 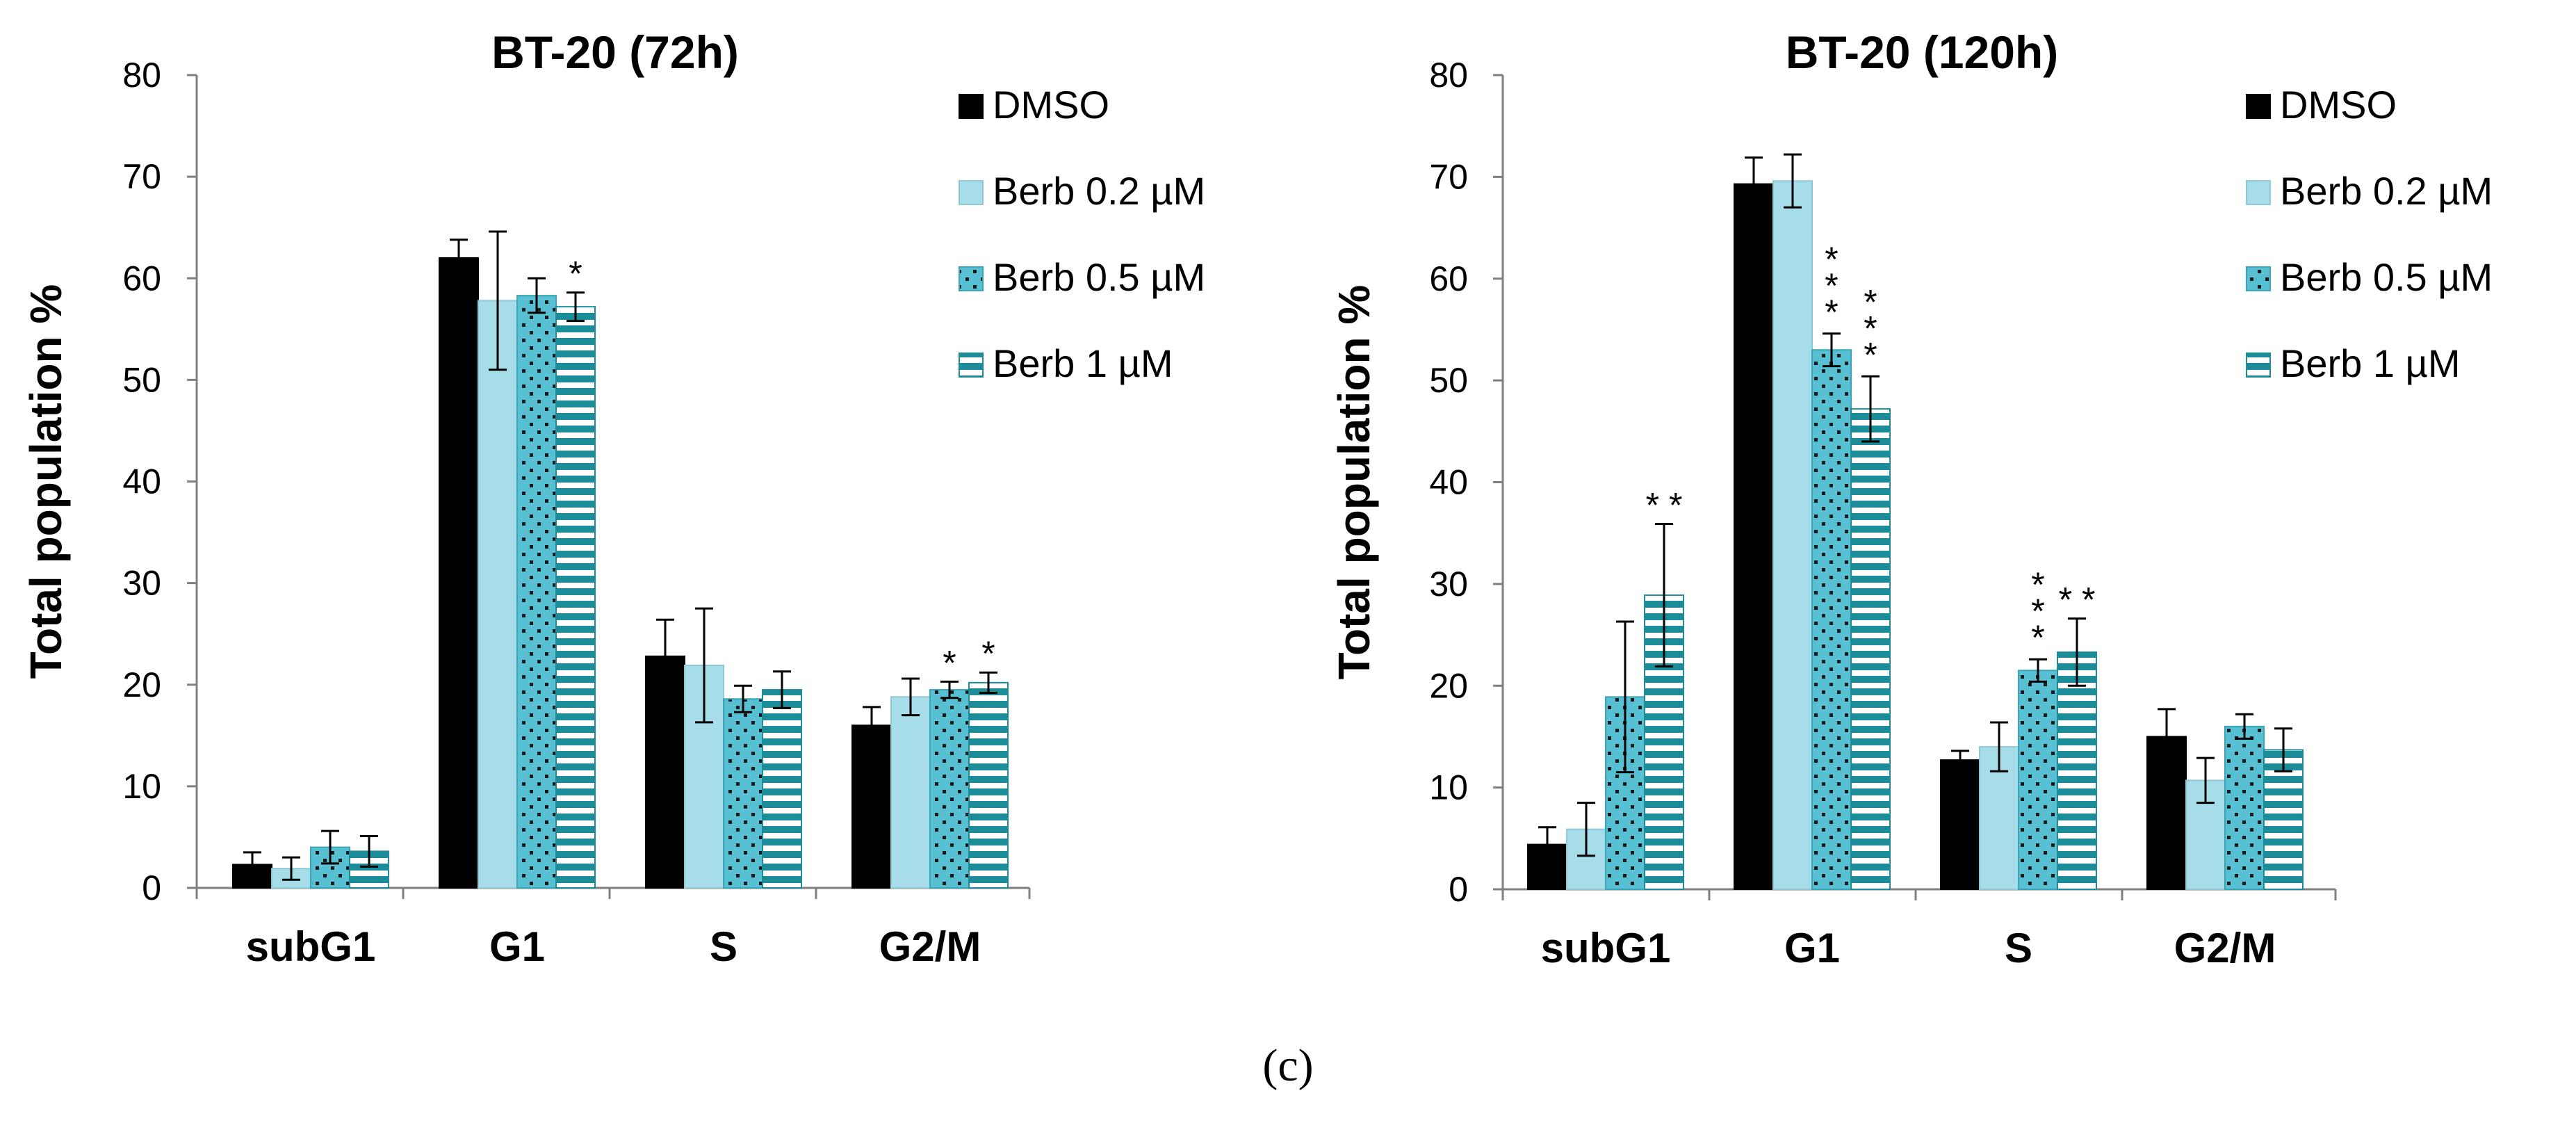 I want to click on panel-label: (c), so click(x=1288, y=1065).